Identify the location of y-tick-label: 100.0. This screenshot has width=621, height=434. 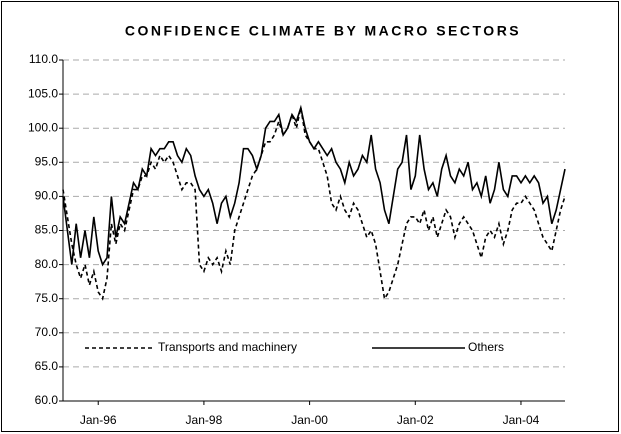
(43, 127).